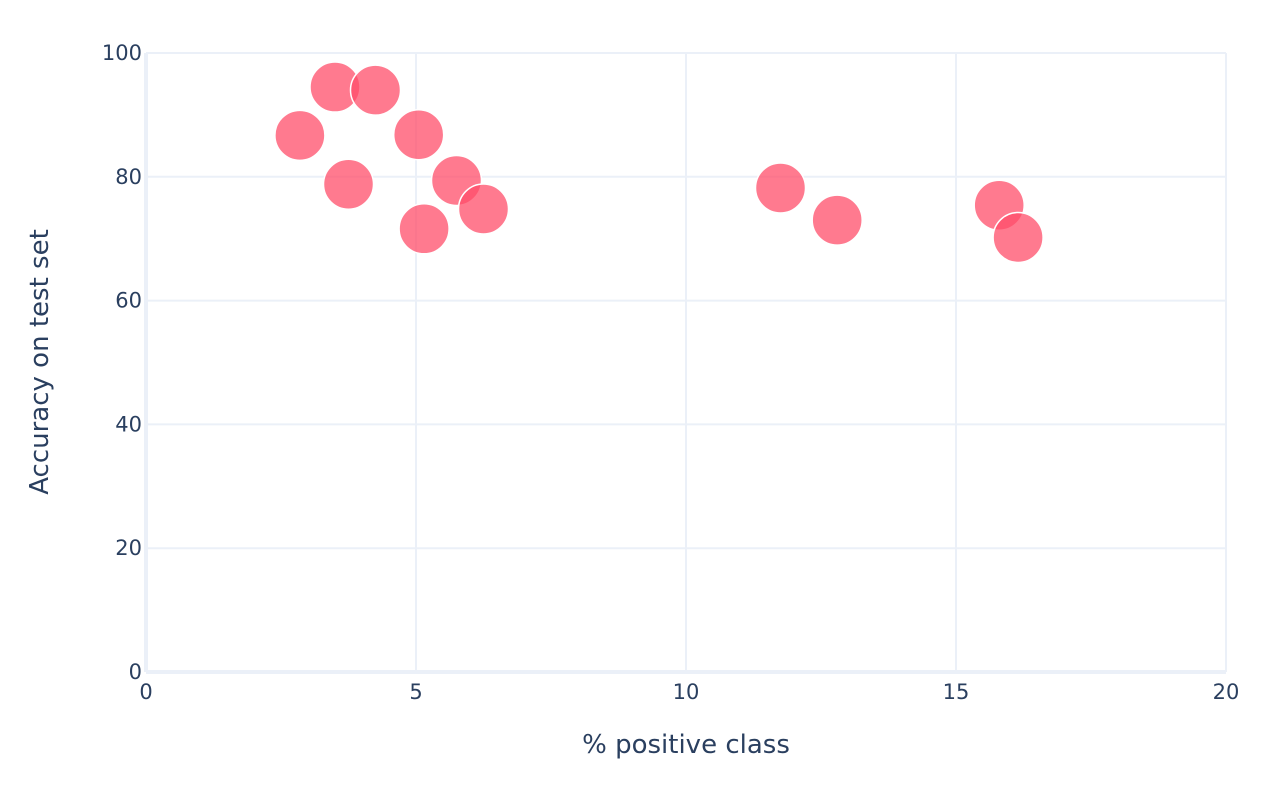  Describe the element at coordinates (128, 424) in the screenshot. I see `y-tick-label-40: 40` at that location.